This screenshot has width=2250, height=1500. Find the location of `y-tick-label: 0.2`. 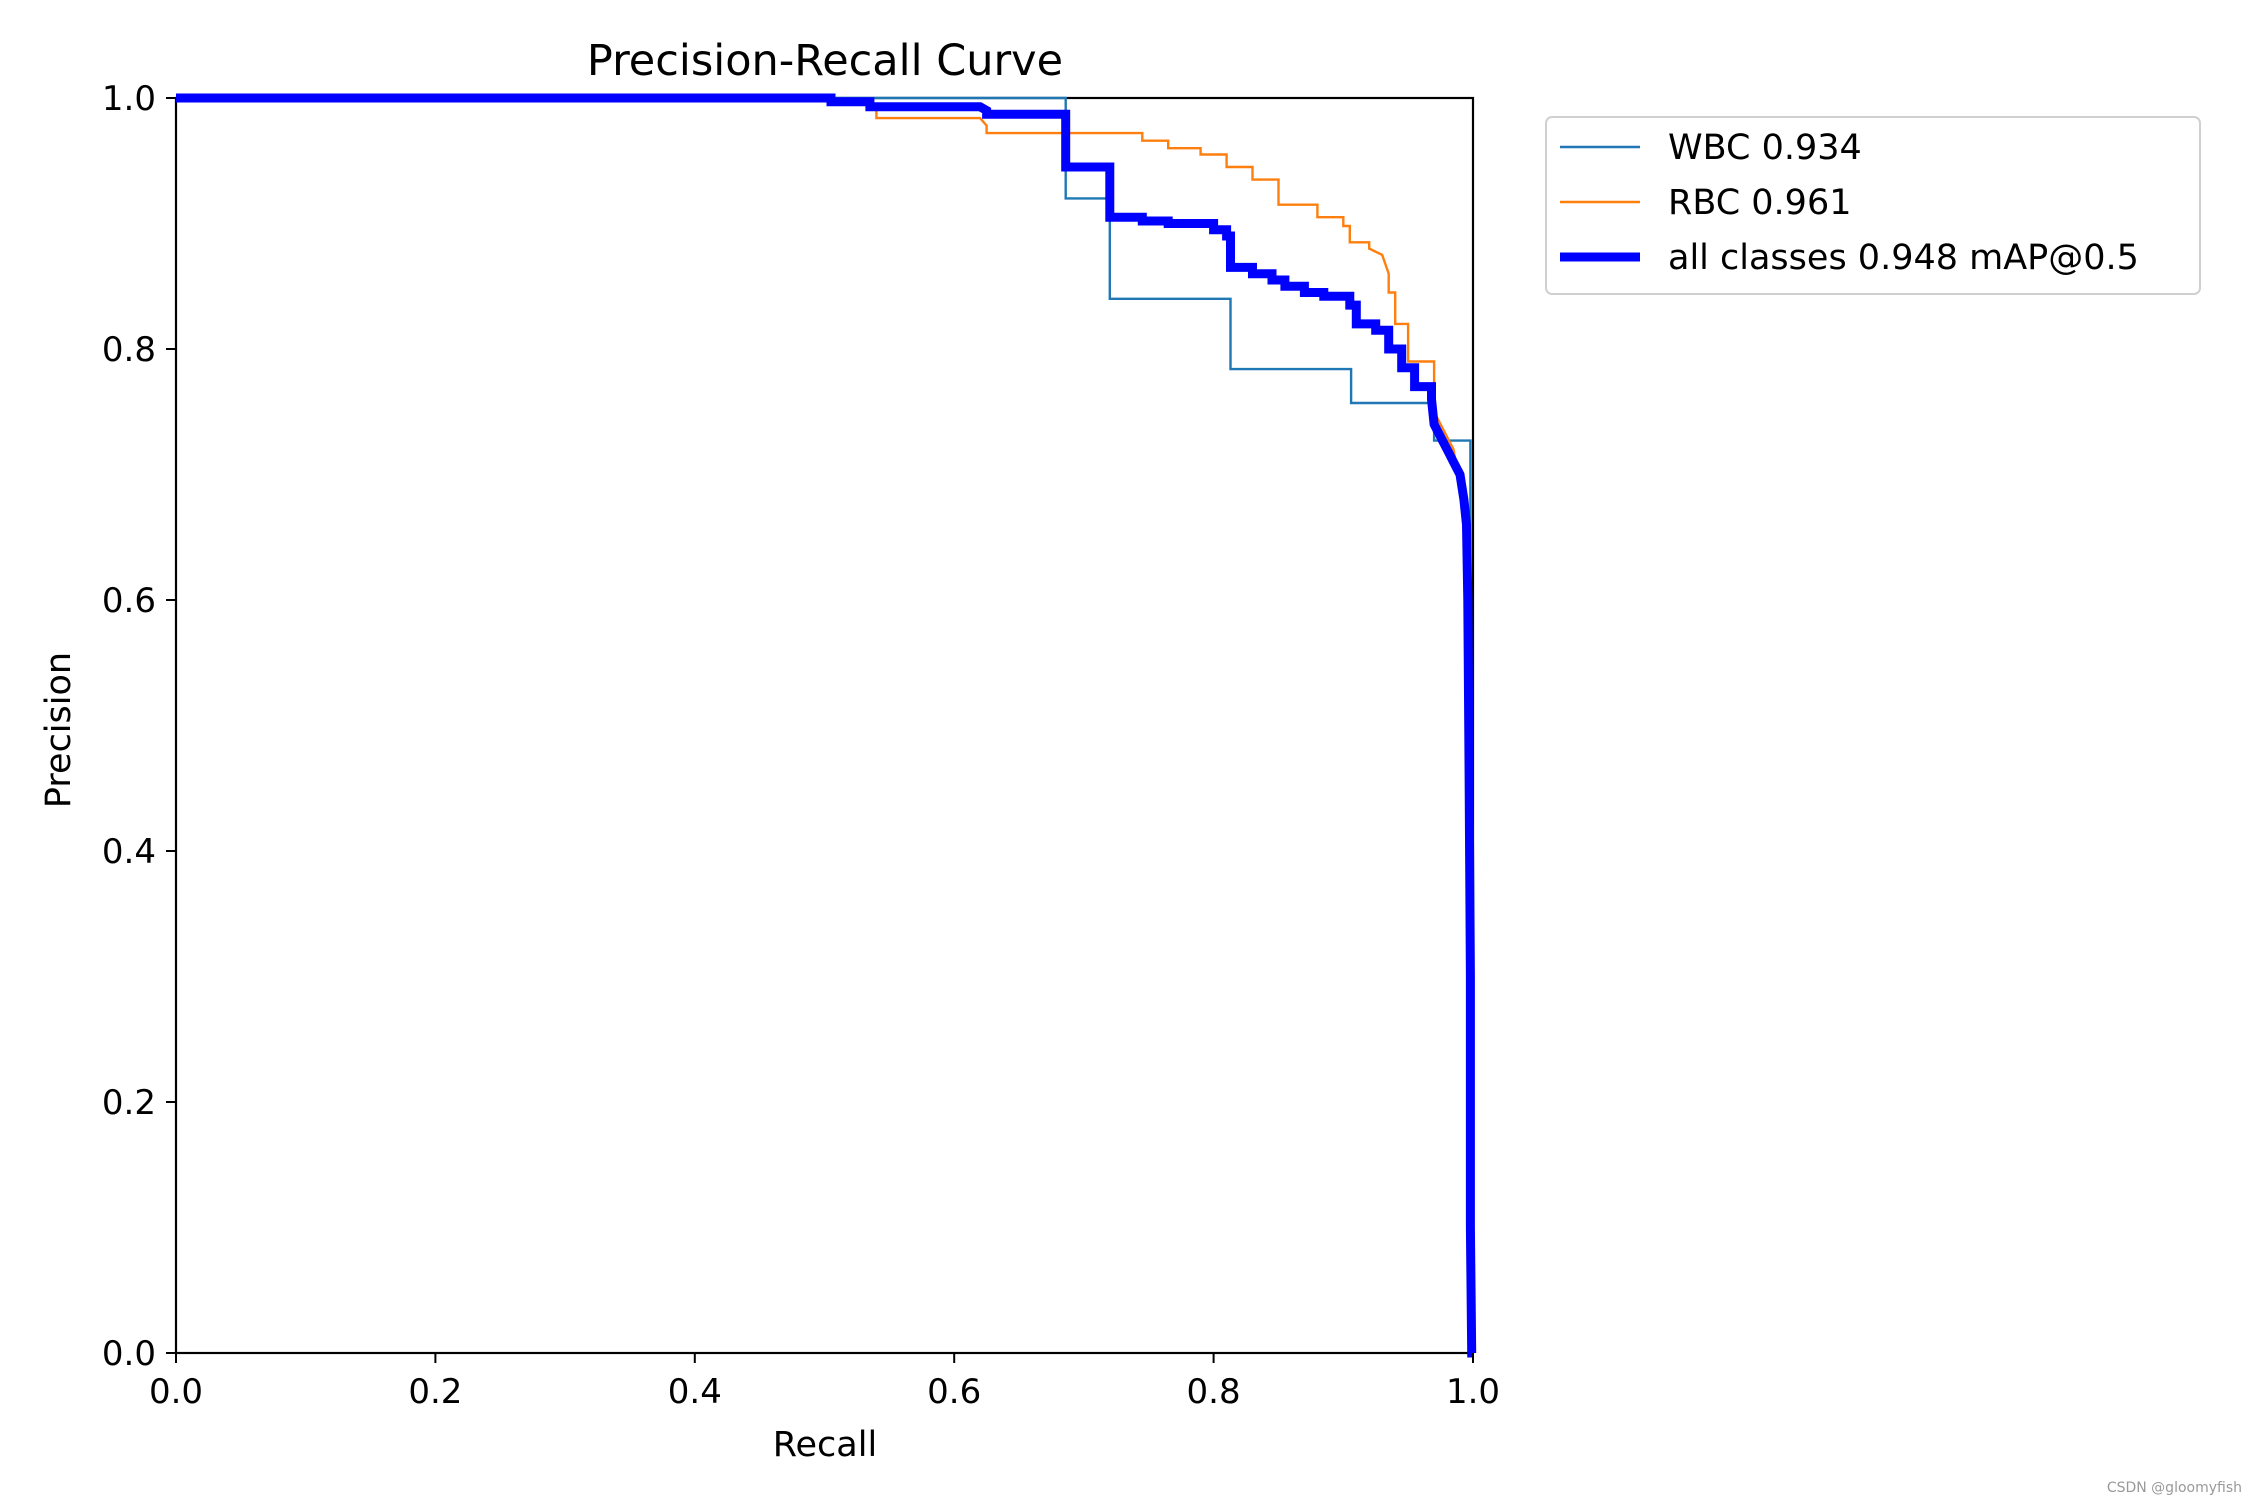

y-tick-label: 0.2 is located at coordinates (129, 1103).